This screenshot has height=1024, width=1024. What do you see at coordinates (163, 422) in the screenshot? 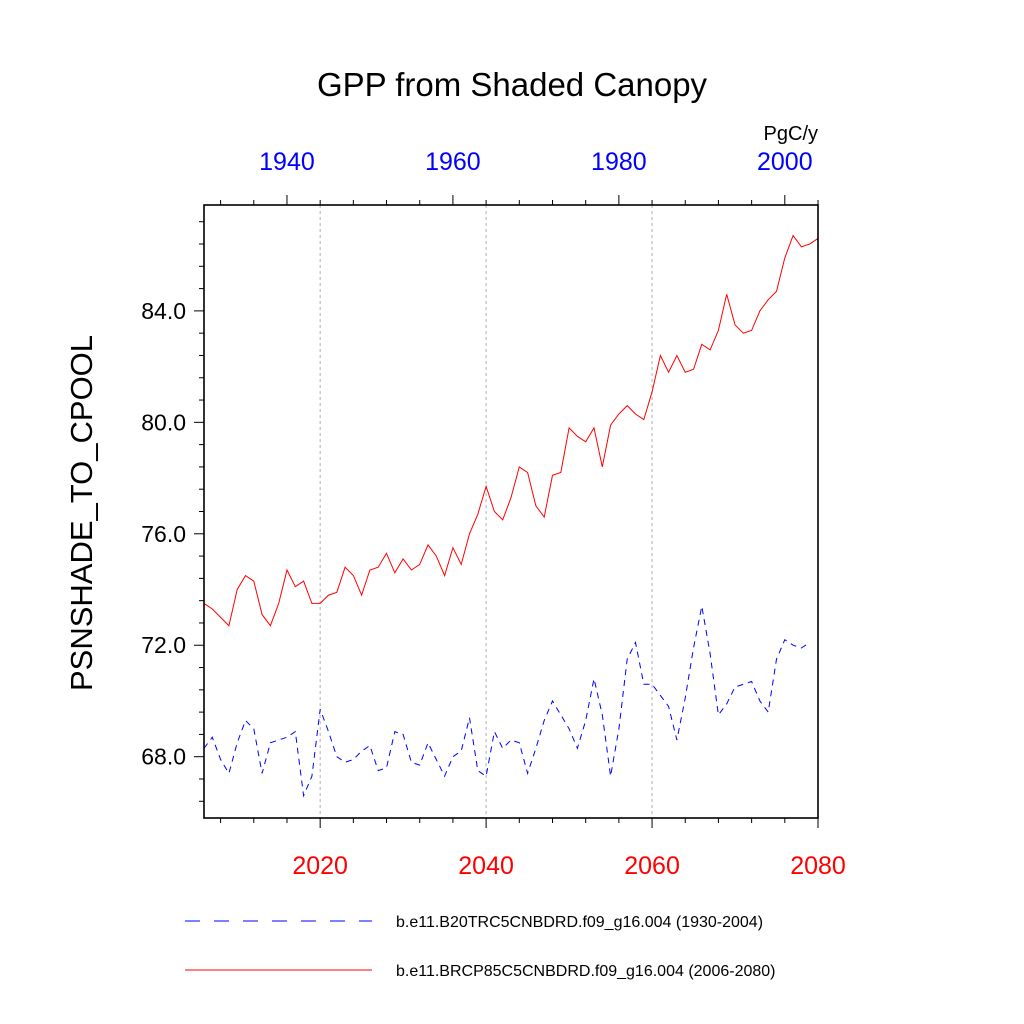
I see `y-tick-label: 80.0` at bounding box center [163, 422].